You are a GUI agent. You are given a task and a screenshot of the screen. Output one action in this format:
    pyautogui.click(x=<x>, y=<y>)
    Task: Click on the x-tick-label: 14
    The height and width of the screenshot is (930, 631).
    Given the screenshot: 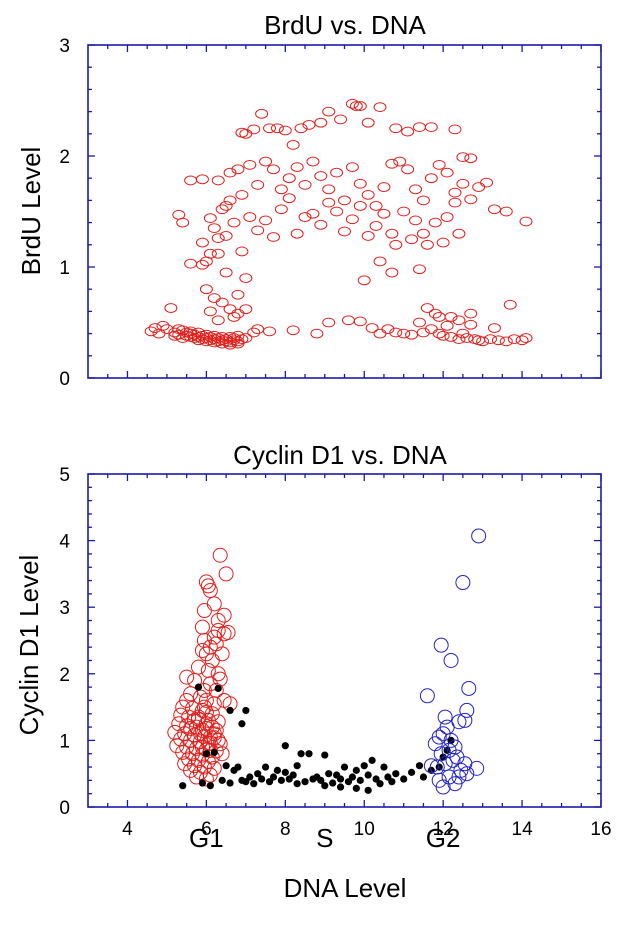 What is the action you would take?
    pyautogui.click(x=523, y=829)
    